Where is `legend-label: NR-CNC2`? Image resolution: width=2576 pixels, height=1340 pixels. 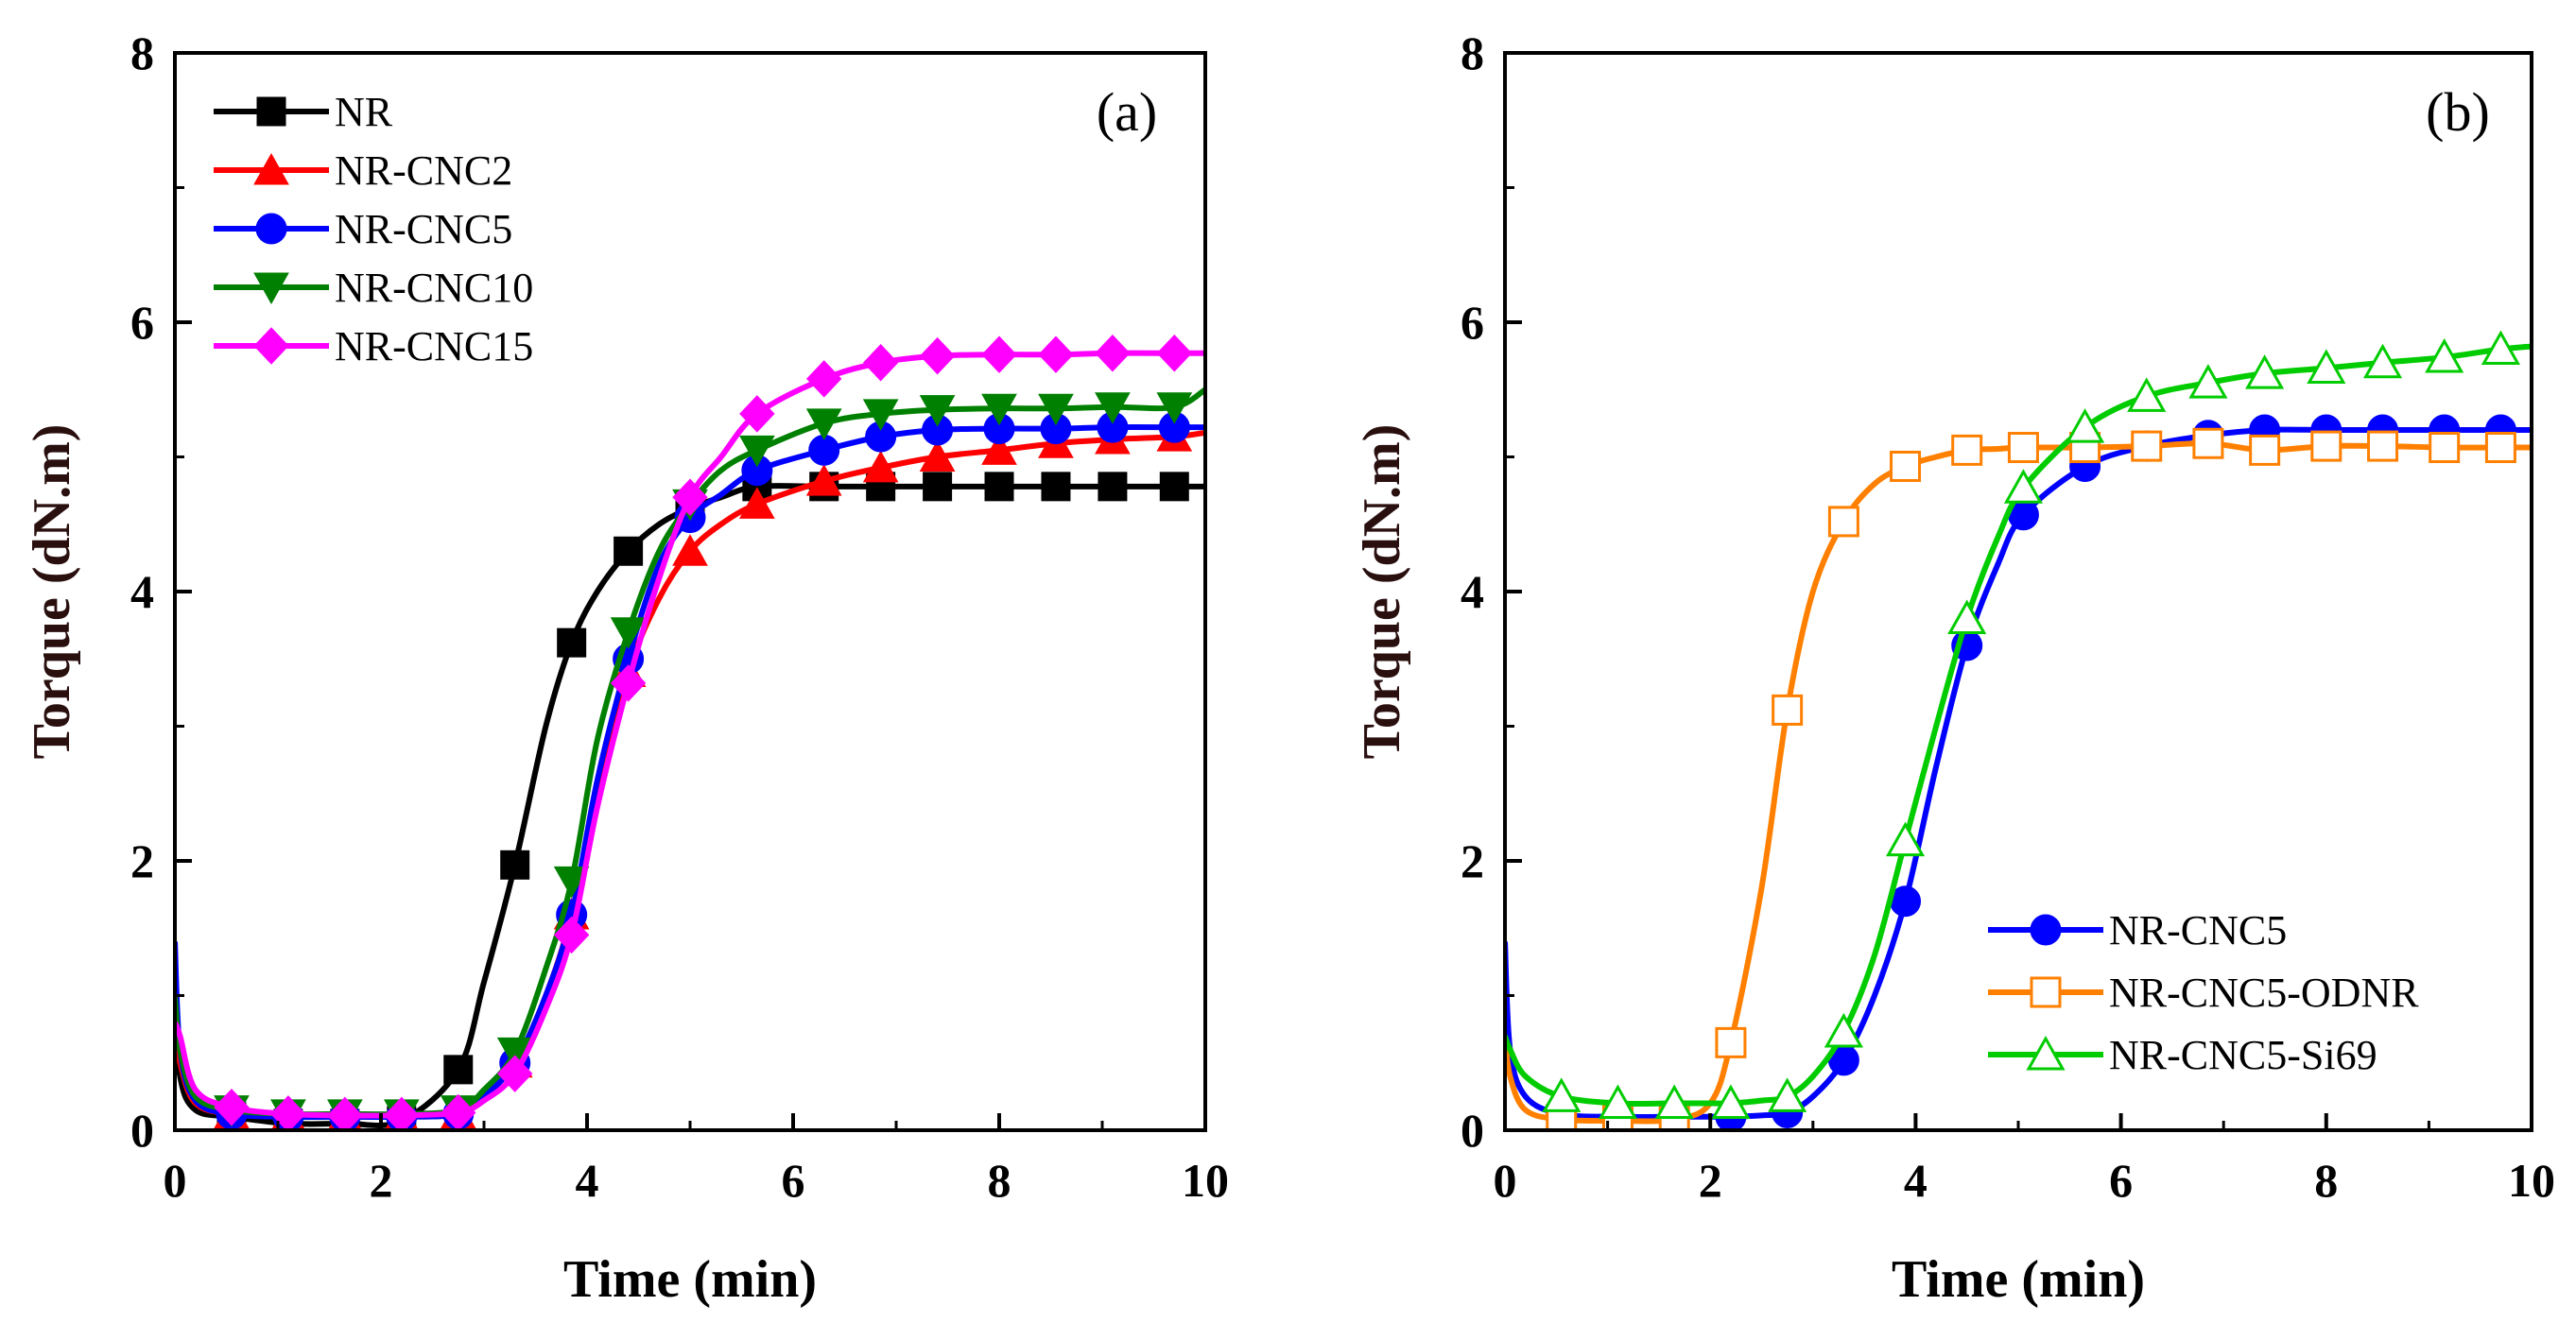 legend-label: NR-CNC2 is located at coordinates (423, 170).